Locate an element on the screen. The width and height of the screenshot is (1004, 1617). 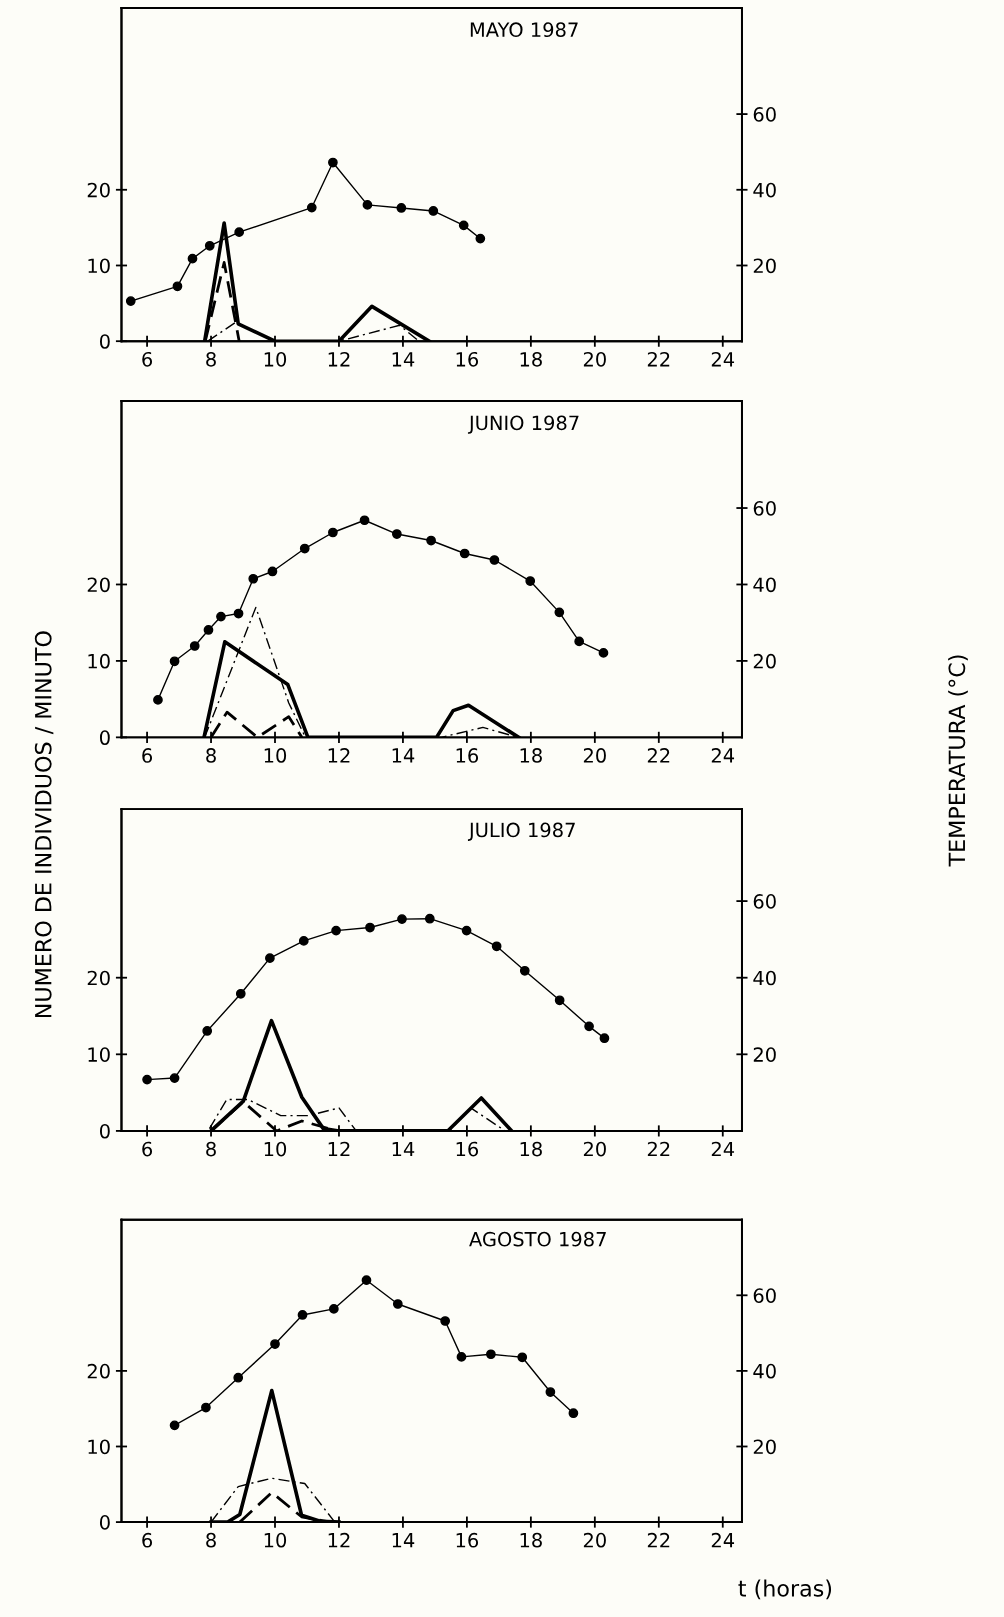
y2-axis-title: TEMPERATURA (°C) is located at coordinates (958, 761).